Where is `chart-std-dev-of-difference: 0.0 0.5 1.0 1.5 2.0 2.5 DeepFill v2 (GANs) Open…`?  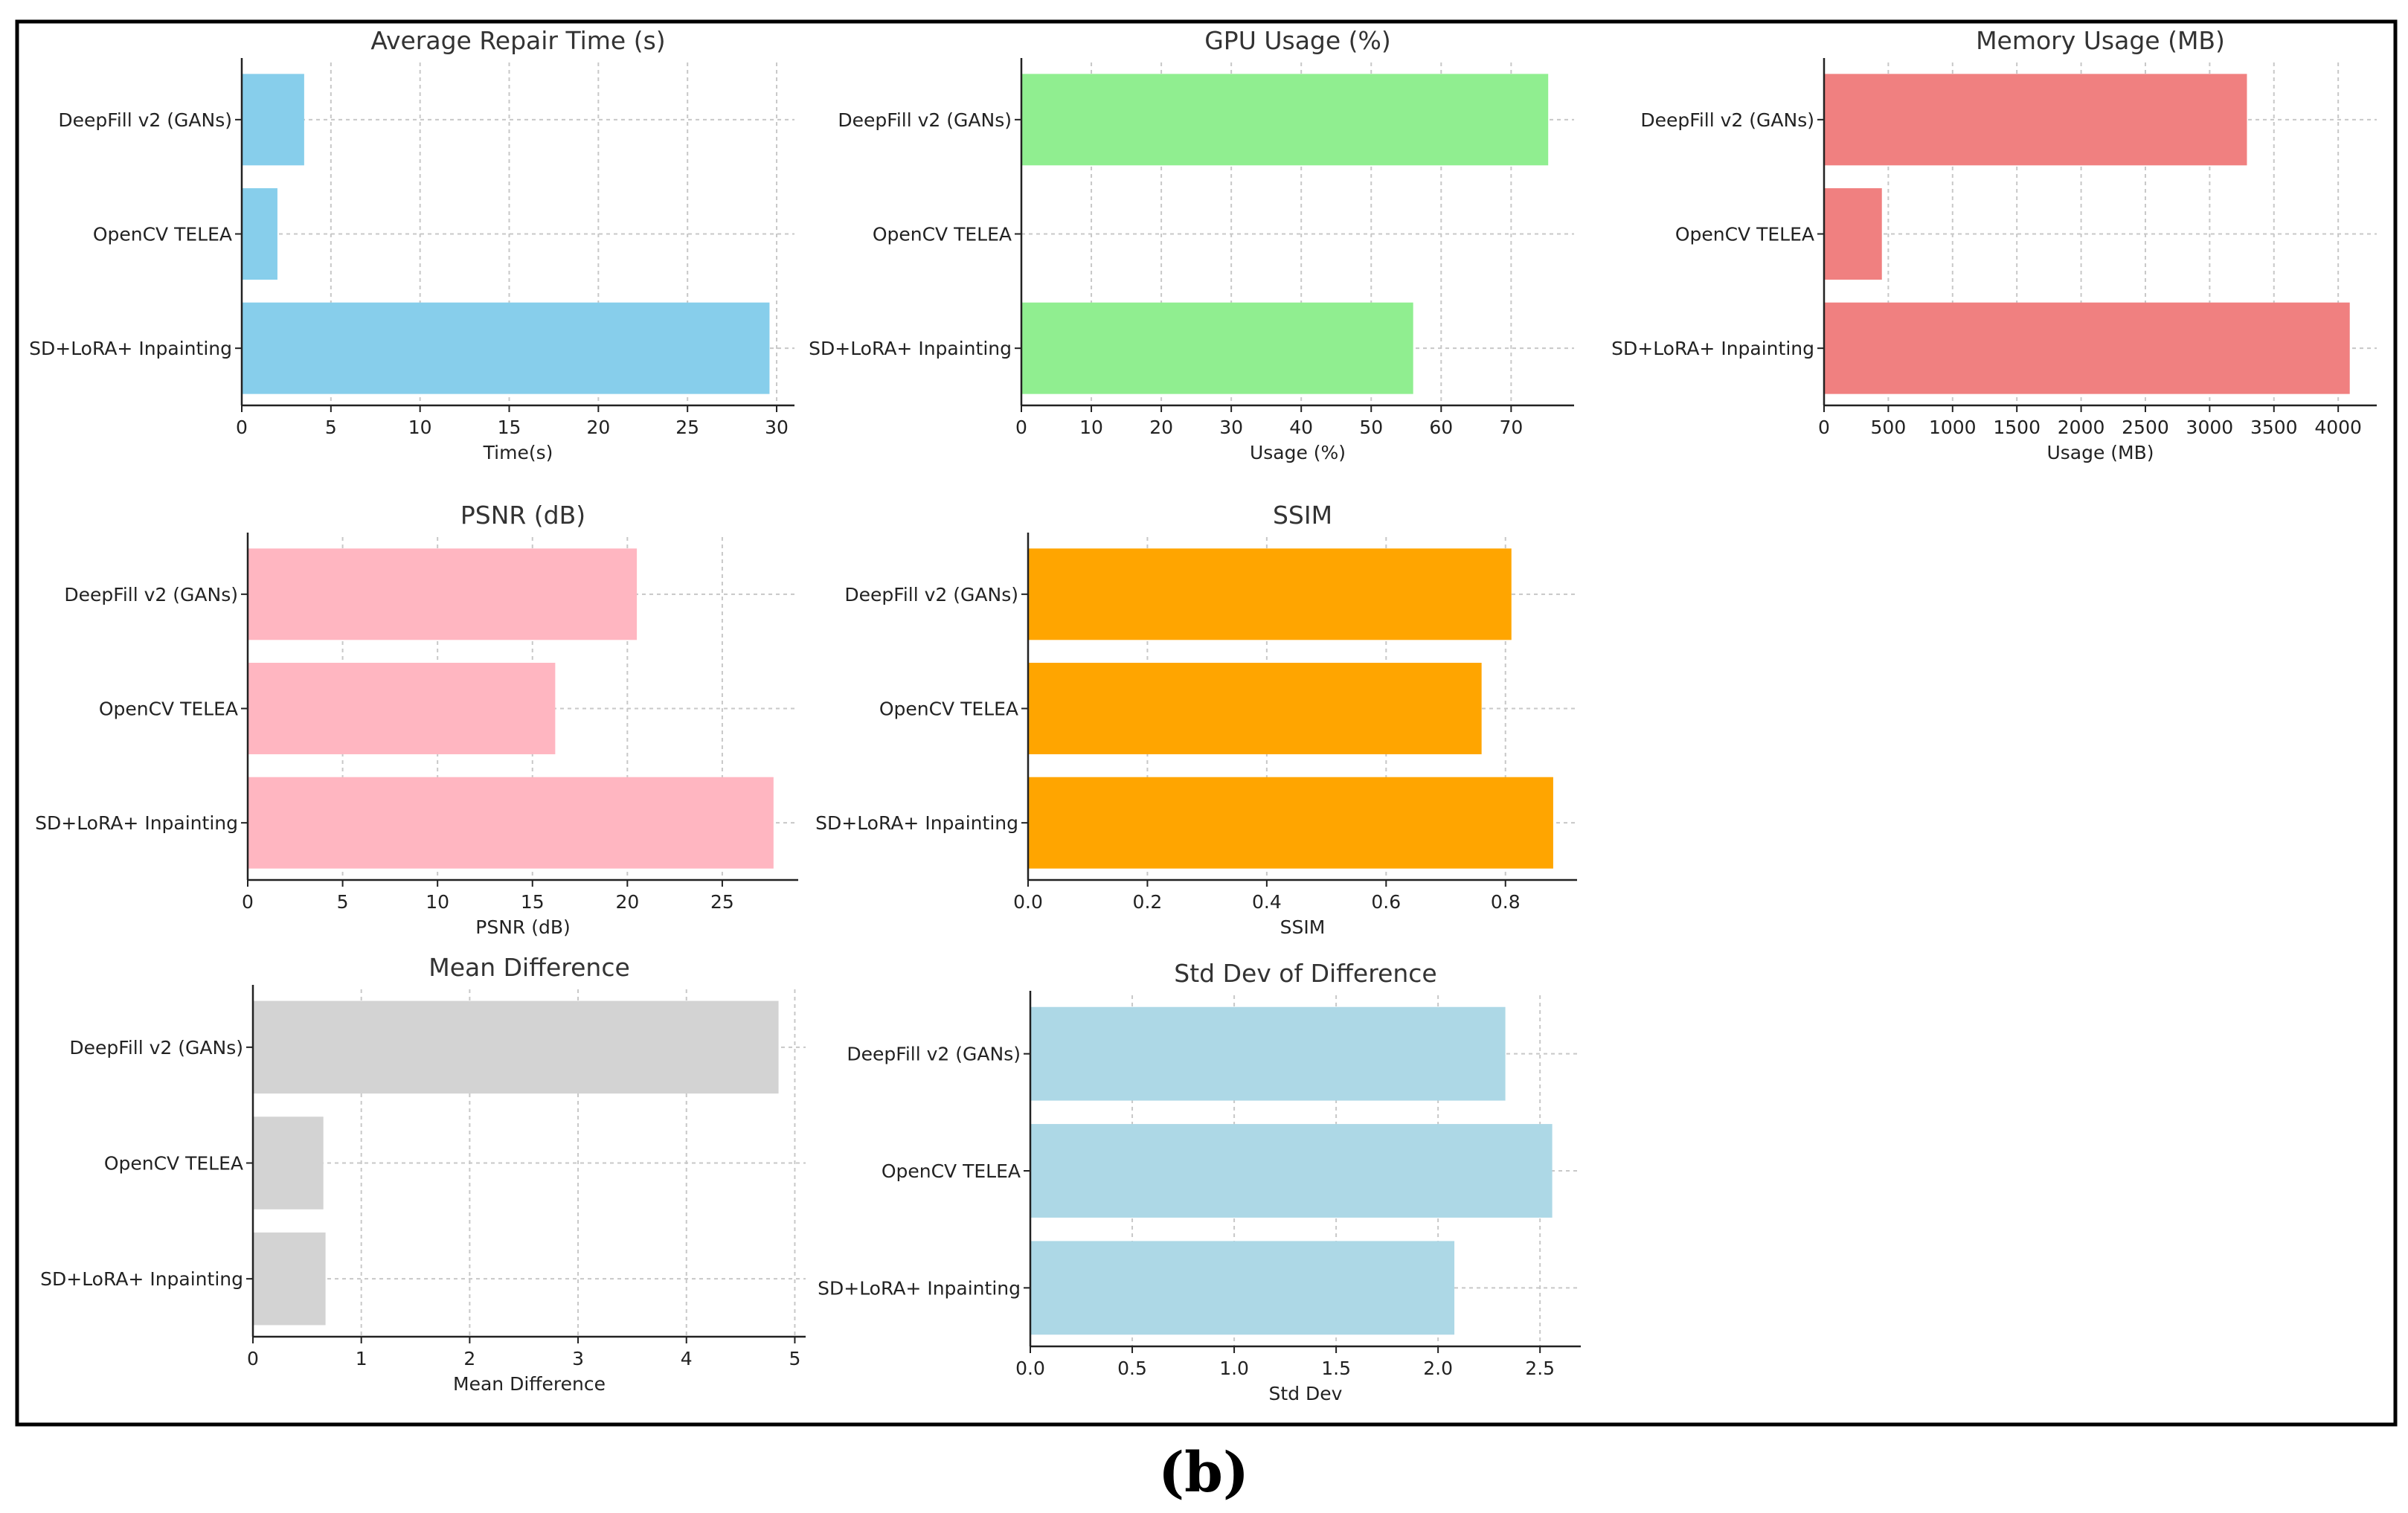
chart-std-dev-of-difference: 0.0 0.5 1.0 1.5 2.0 2.5 DeepFill v2 (GANs) Open… is located at coordinates (1199, 1181).